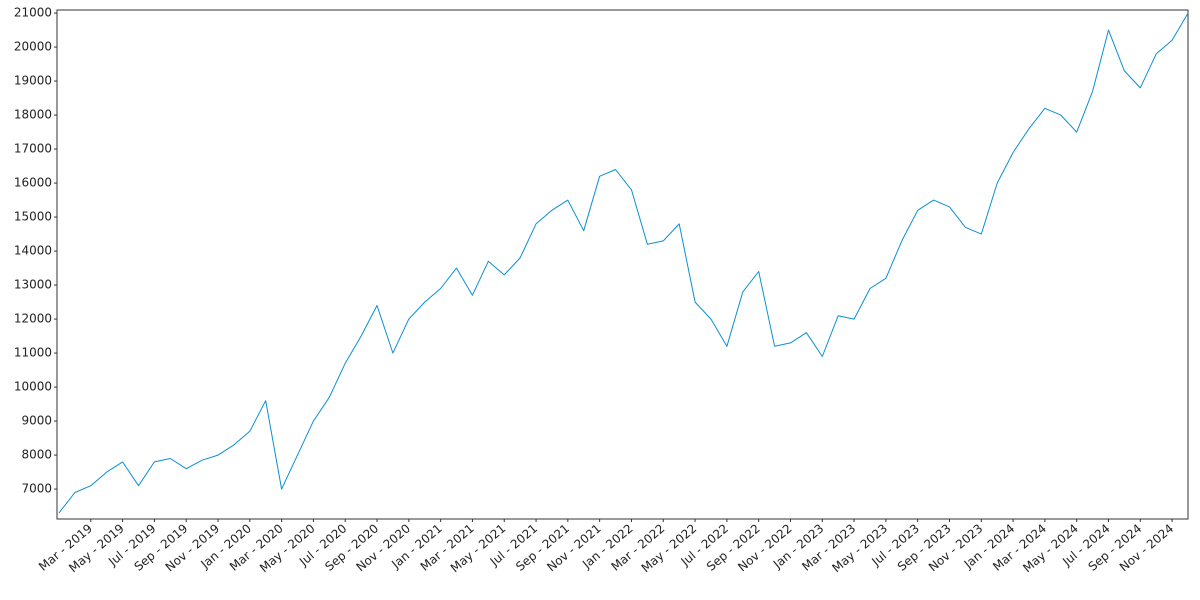 The image size is (1200, 600). What do you see at coordinates (36, 421) in the screenshot?
I see `y-tick-label: 9000` at bounding box center [36, 421].